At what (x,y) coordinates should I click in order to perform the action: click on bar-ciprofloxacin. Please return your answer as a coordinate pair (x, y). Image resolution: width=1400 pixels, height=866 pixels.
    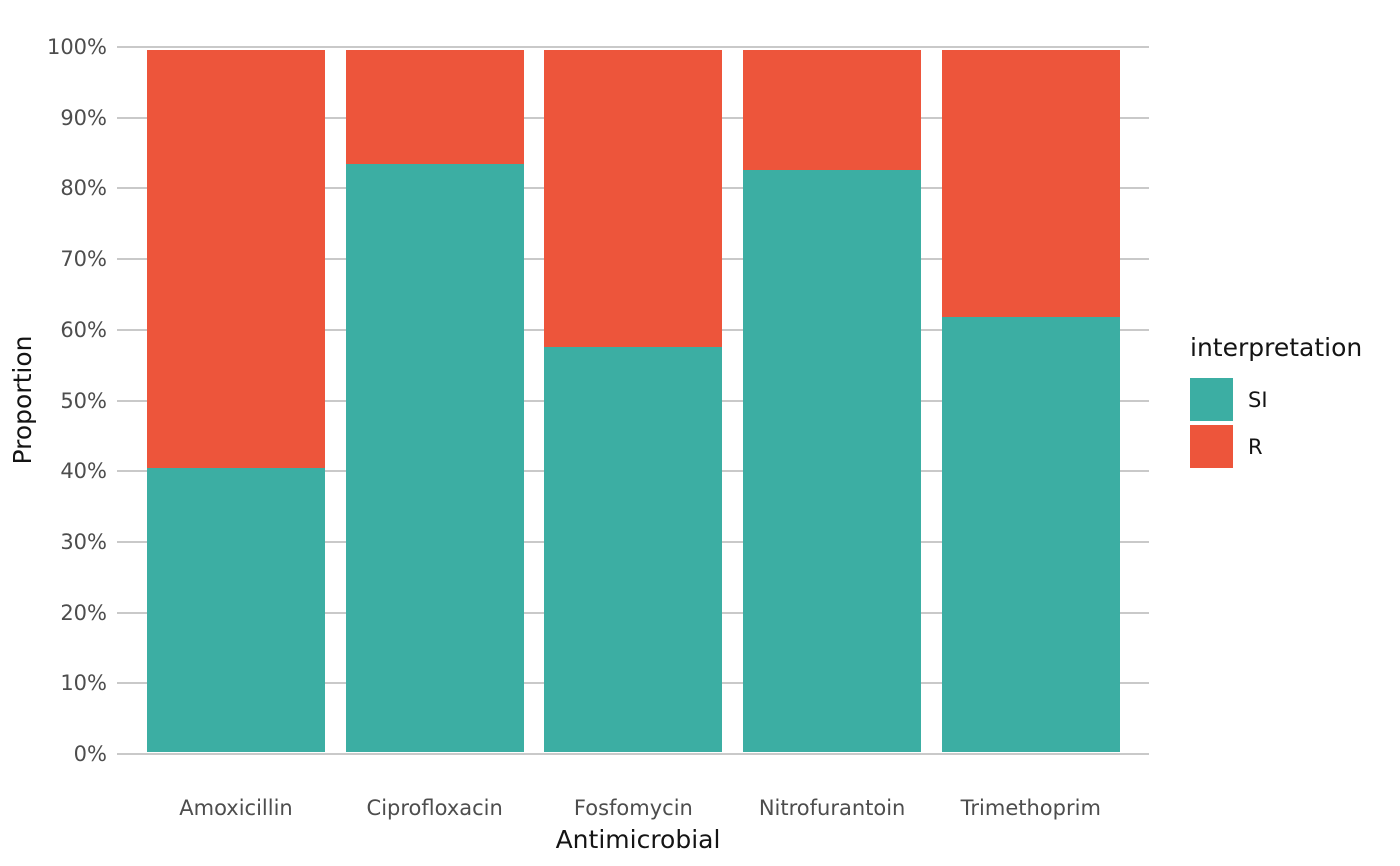
    Looking at the image, I should click on (434, 401).